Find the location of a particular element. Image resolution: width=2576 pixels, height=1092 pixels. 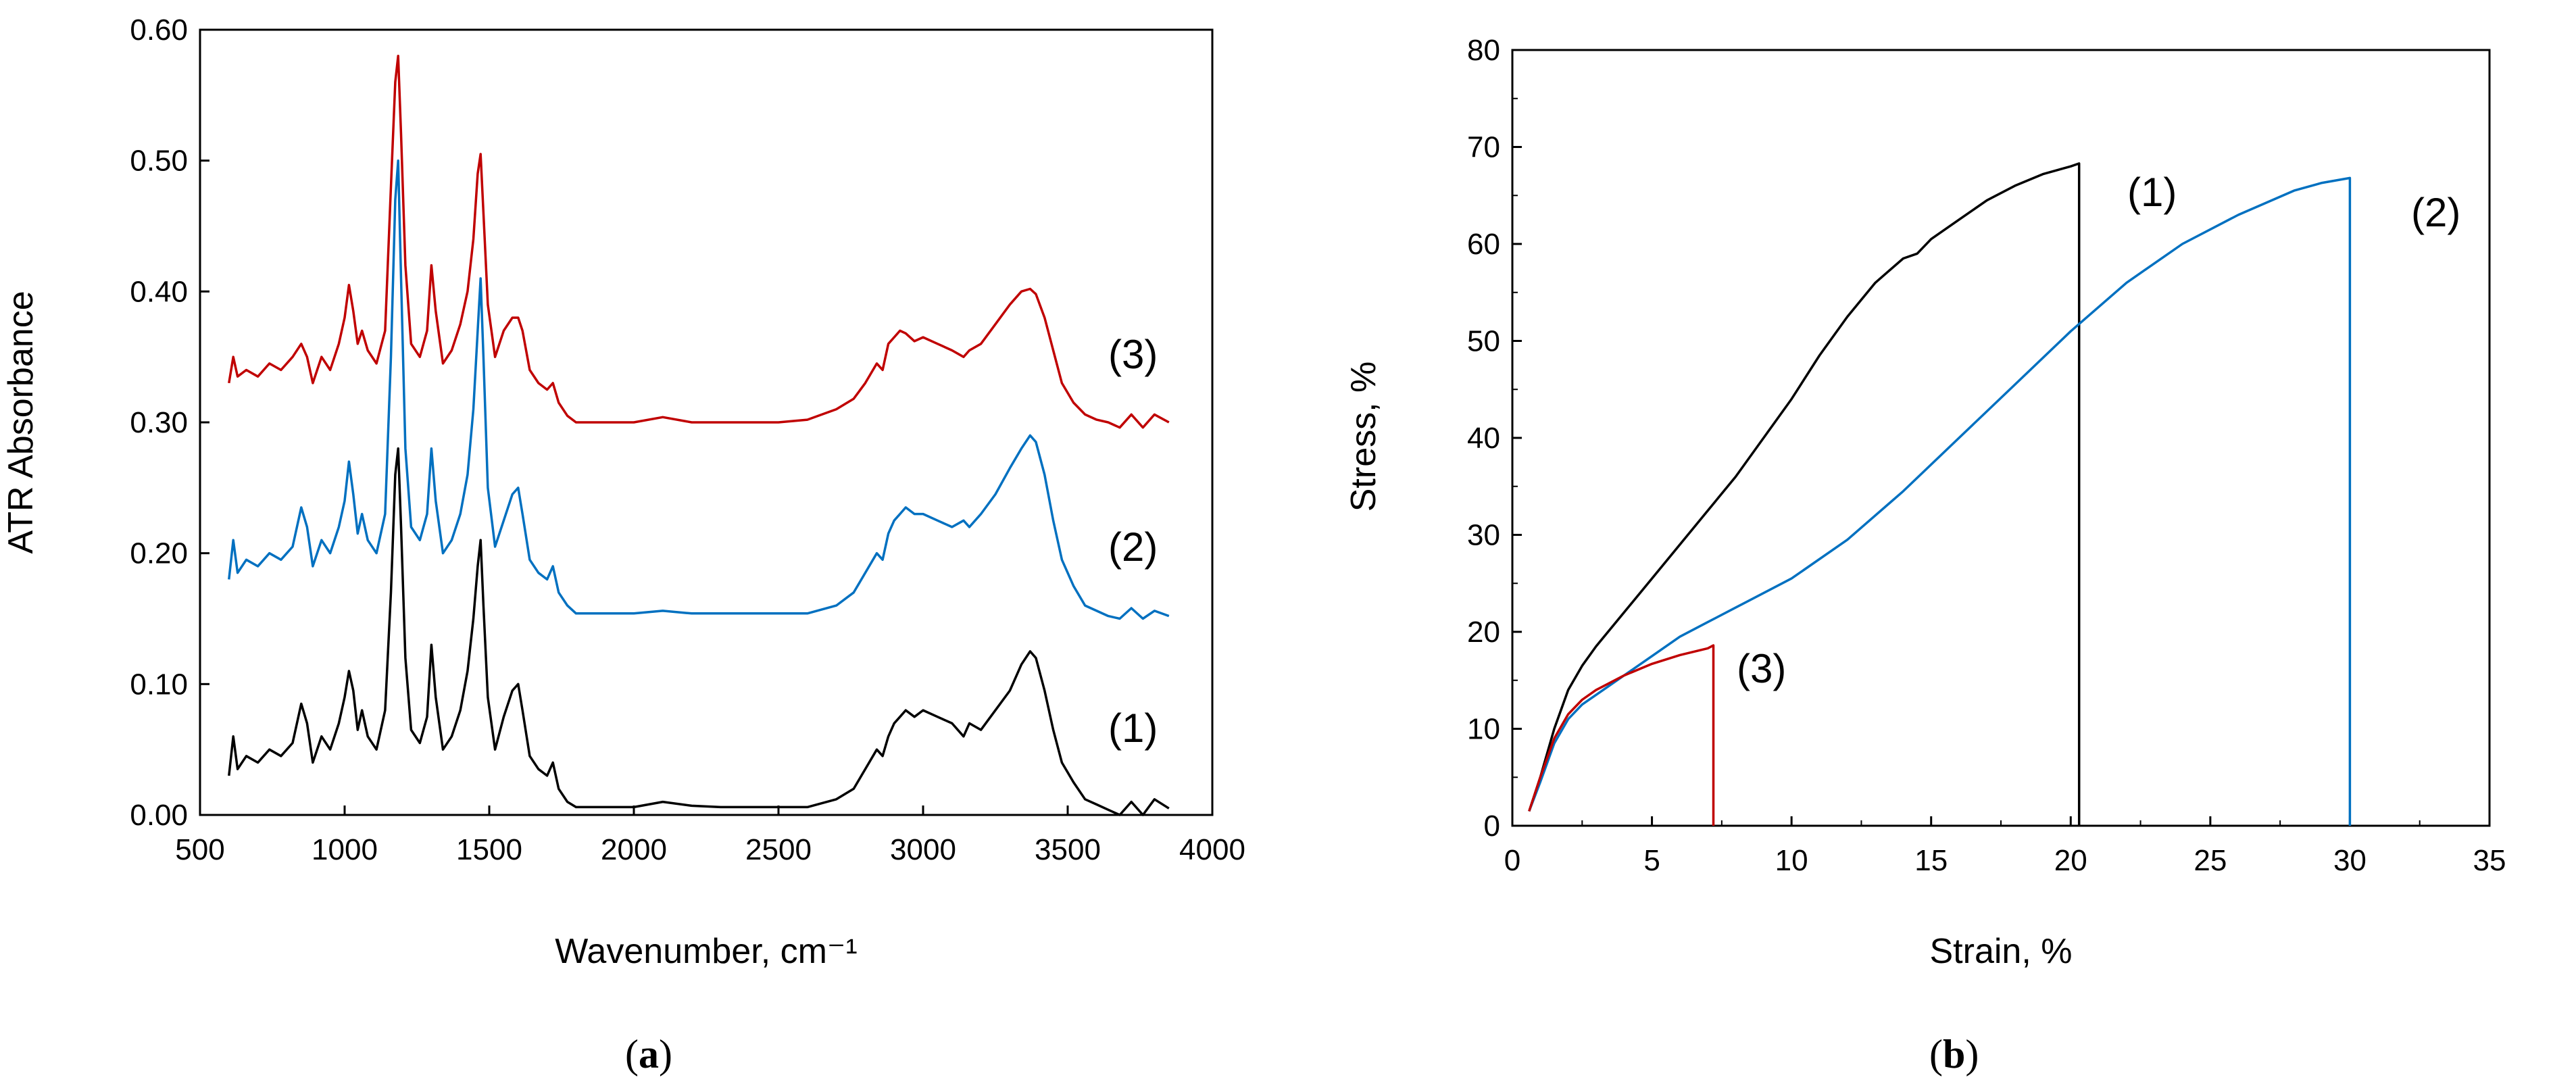

x-tick-label: 1500 is located at coordinates (489, 850).